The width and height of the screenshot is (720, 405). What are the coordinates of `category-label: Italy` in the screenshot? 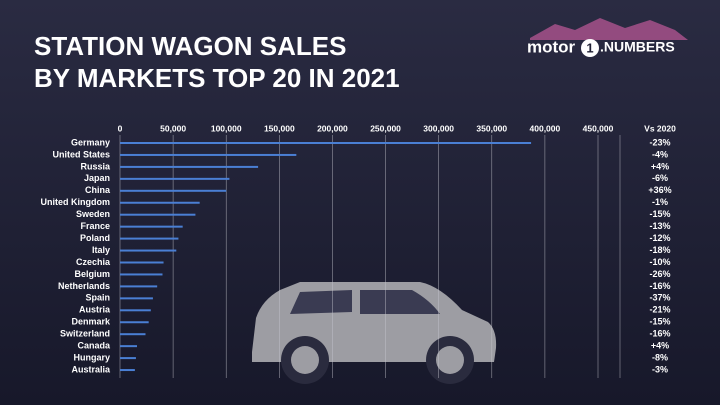 It's located at (101, 250).